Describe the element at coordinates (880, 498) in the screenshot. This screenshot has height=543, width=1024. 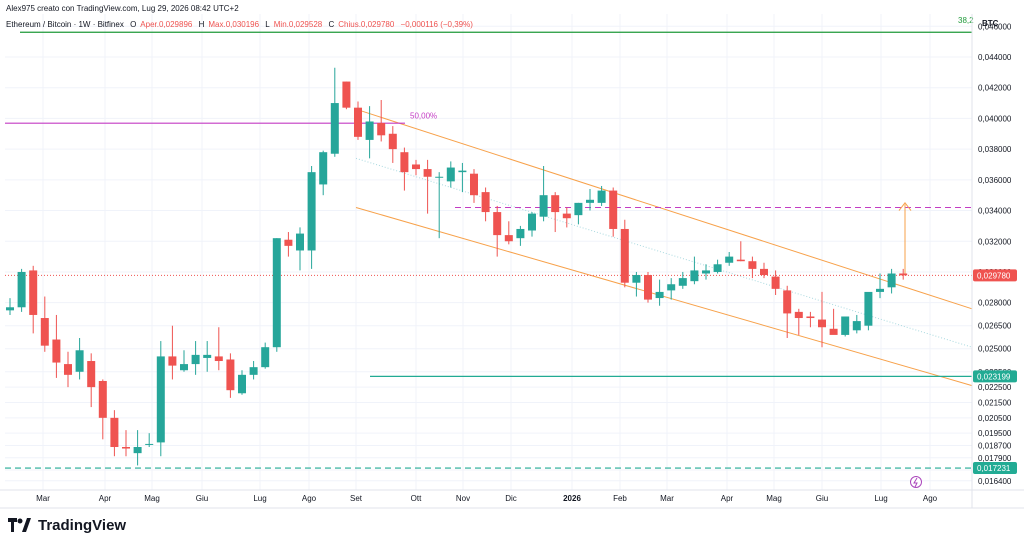
I see `time-tick-label: Lug` at that location.